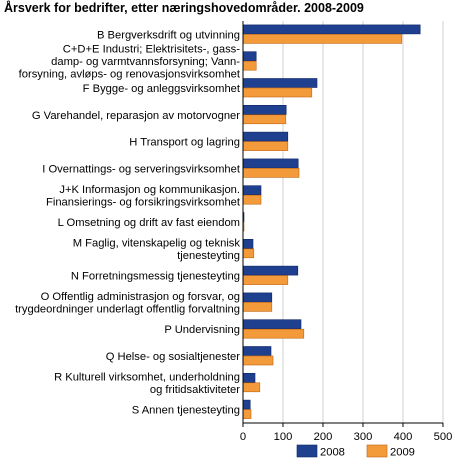 This screenshot has width=455, height=467. What do you see at coordinates (143, 202) in the screenshot?
I see `category-label: Finansierings- og forsikringsvirksomhet` at bounding box center [143, 202].